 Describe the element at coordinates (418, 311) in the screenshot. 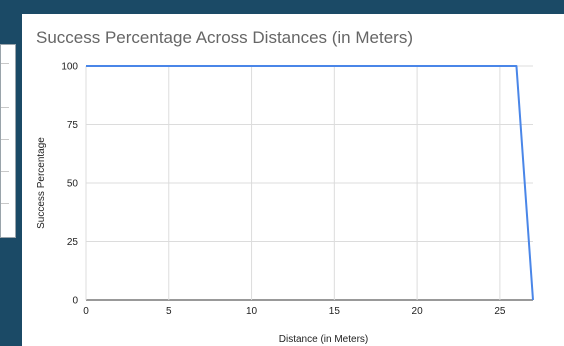

I see `x-tick-label: 20` at that location.